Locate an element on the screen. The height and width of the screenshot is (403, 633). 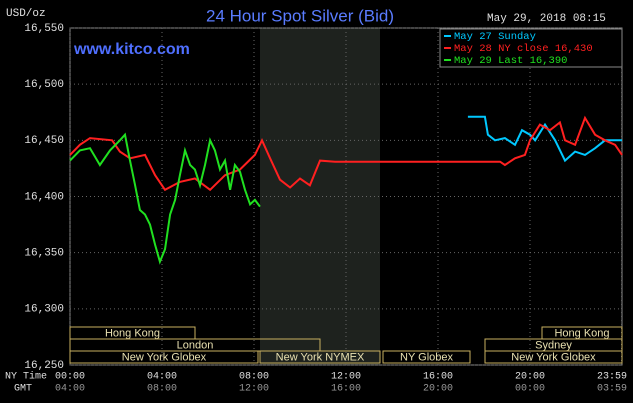
y-tick-label: 16,300 is located at coordinates (44, 310).